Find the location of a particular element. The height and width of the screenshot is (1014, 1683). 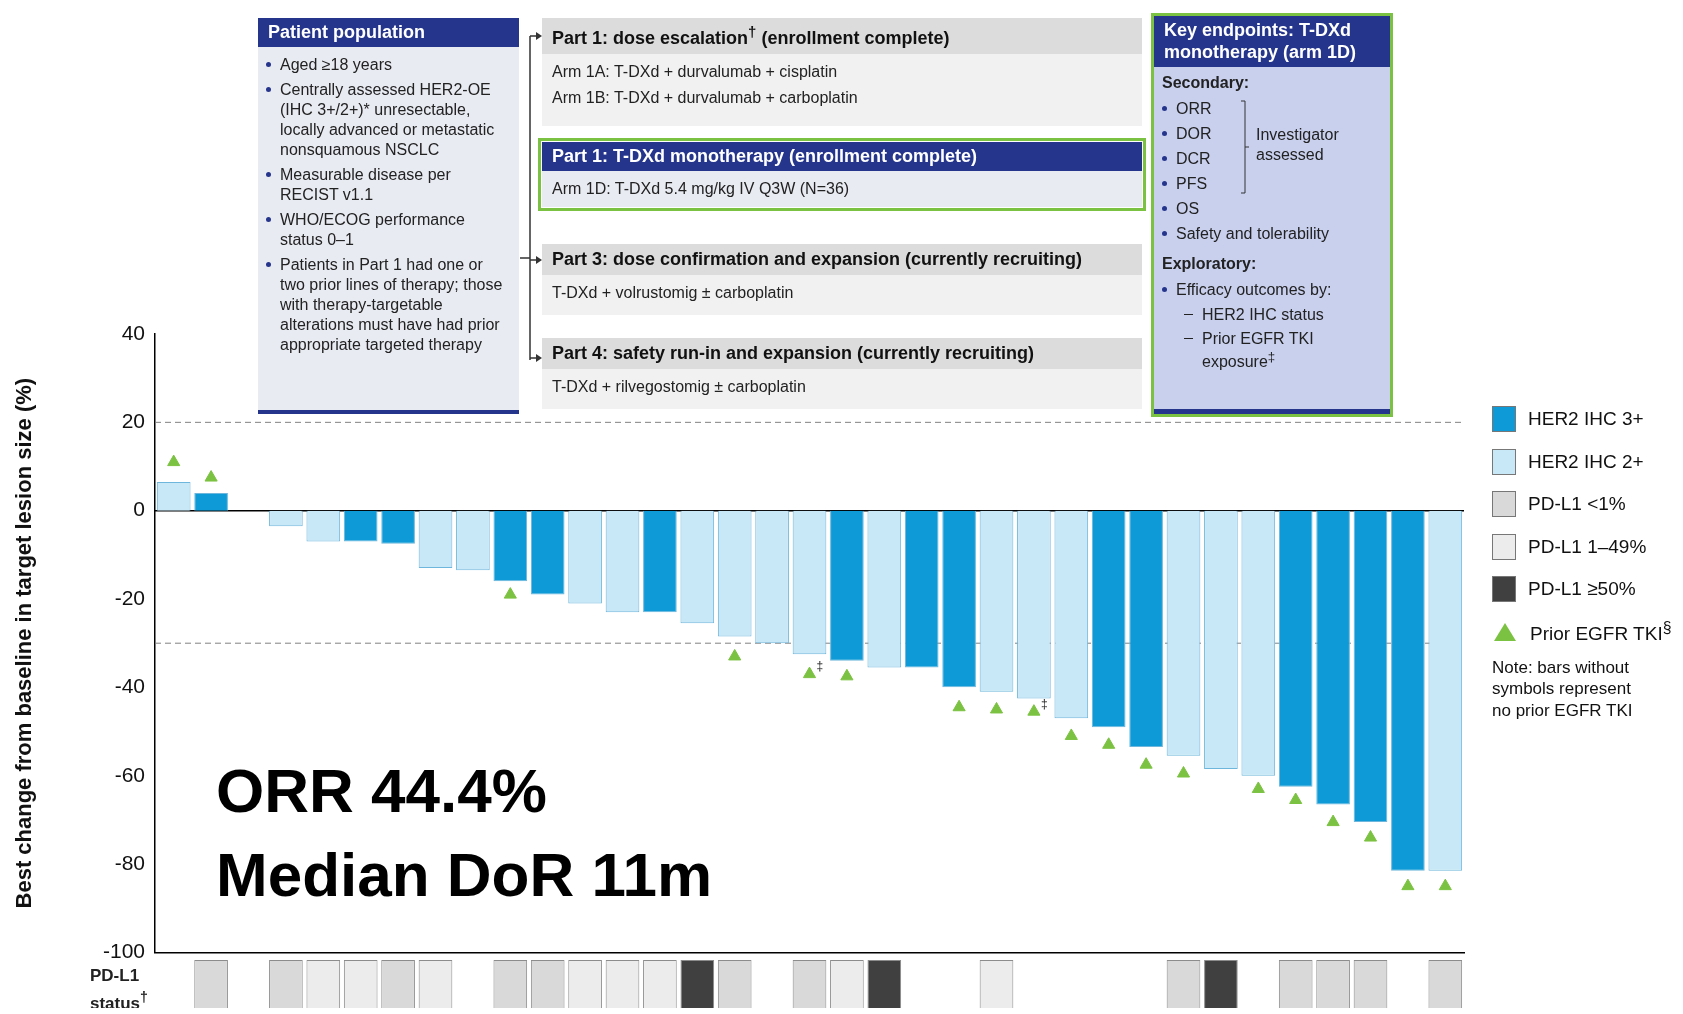

legend-label: PD-L1 ≥50% is located at coordinates (1582, 589).